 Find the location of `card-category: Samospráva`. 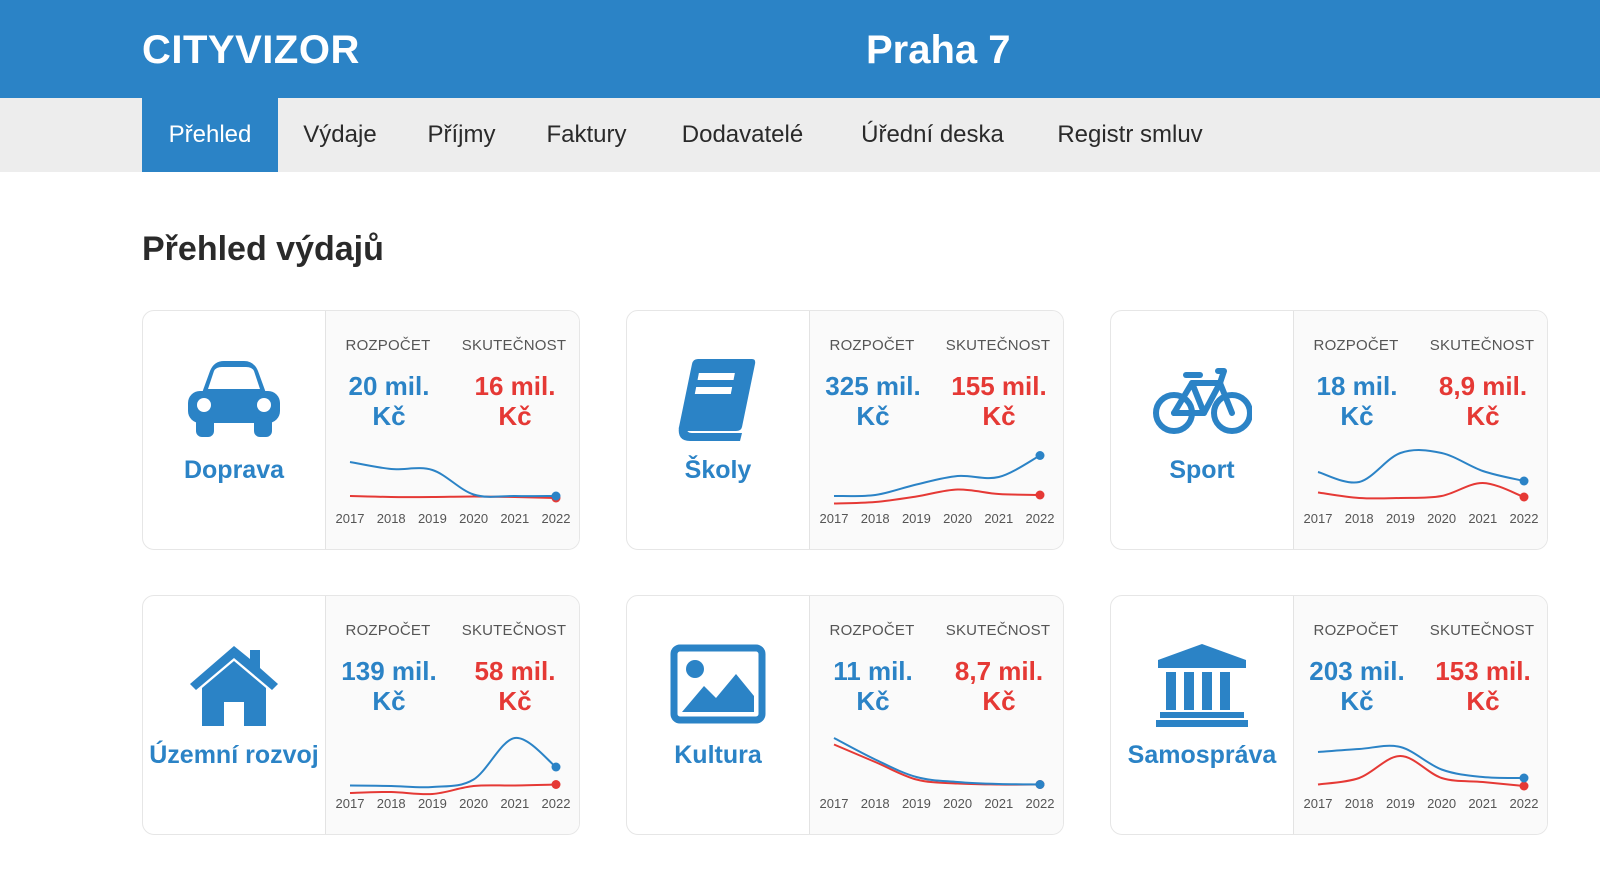

card-category: Samospráva is located at coordinates (1202, 715).